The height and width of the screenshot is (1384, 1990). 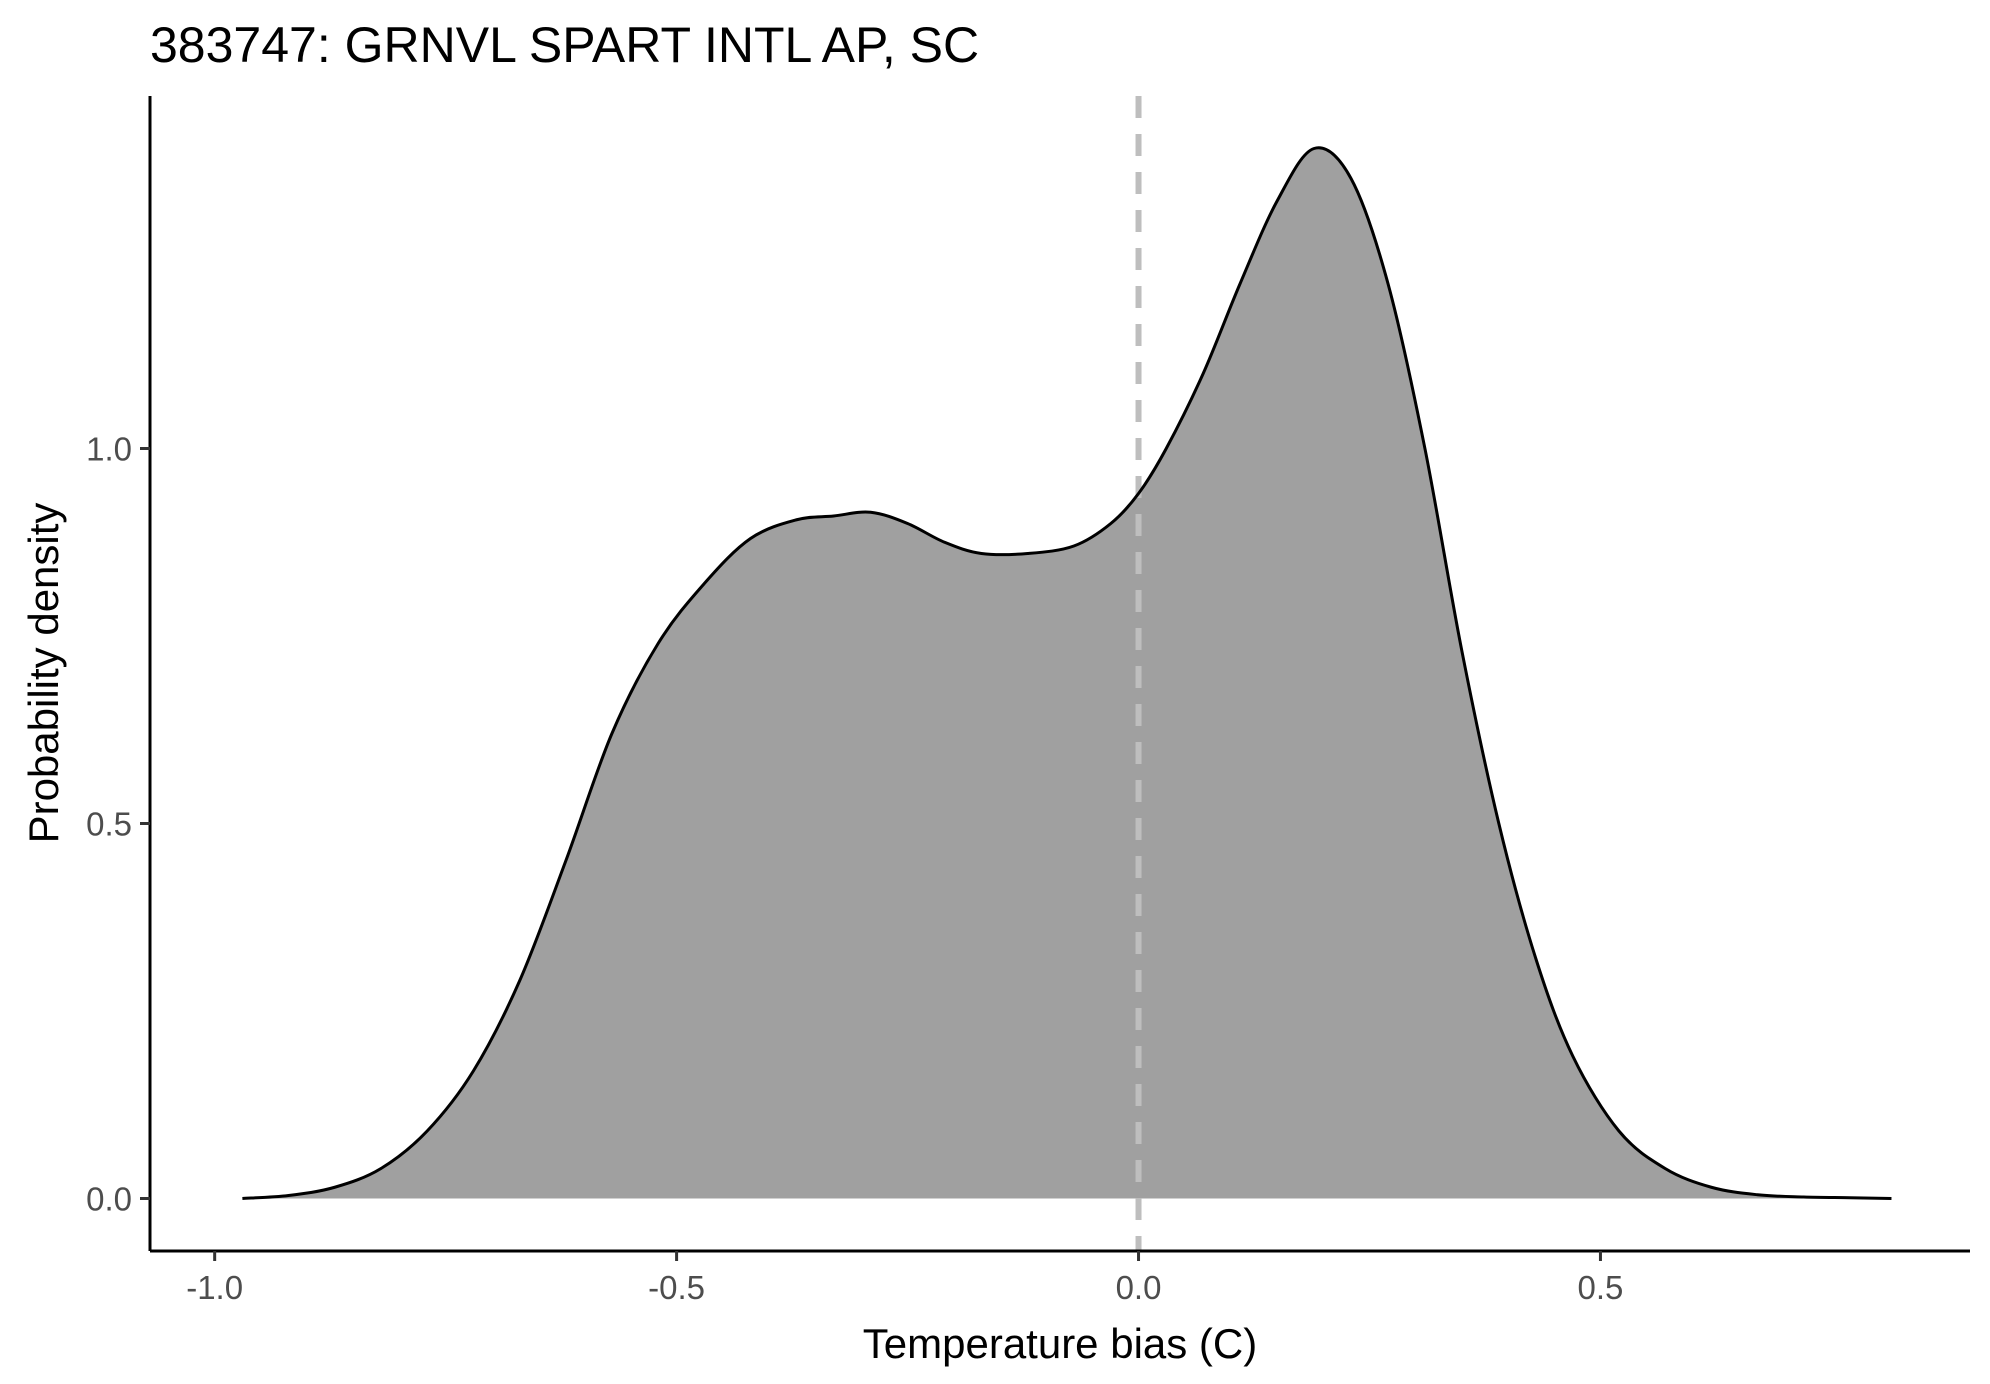 What do you see at coordinates (904, 1278) in the screenshot?
I see `x-axis-ticks: -1.0 -0.5 0.0 0.5` at bounding box center [904, 1278].